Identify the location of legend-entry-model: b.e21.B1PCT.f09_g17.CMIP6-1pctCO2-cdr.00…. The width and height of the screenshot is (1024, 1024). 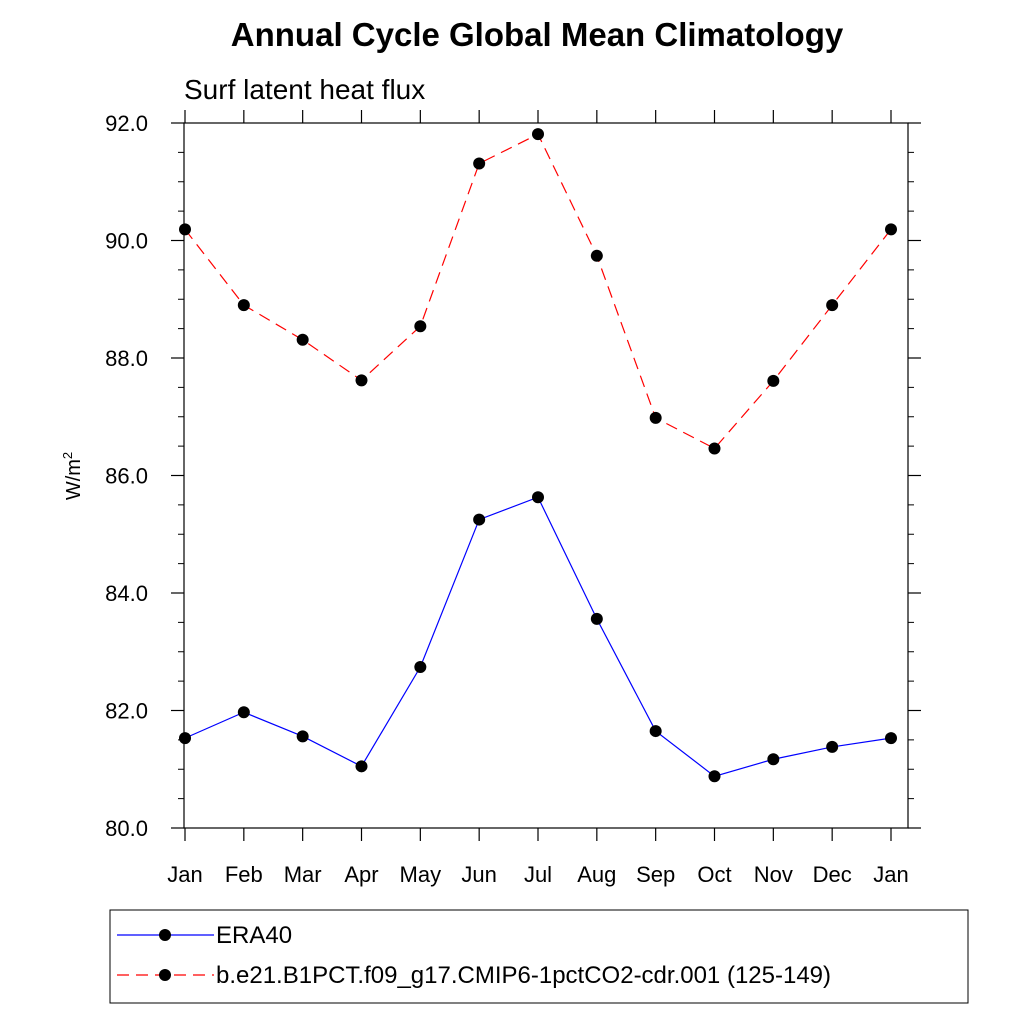
(474, 975).